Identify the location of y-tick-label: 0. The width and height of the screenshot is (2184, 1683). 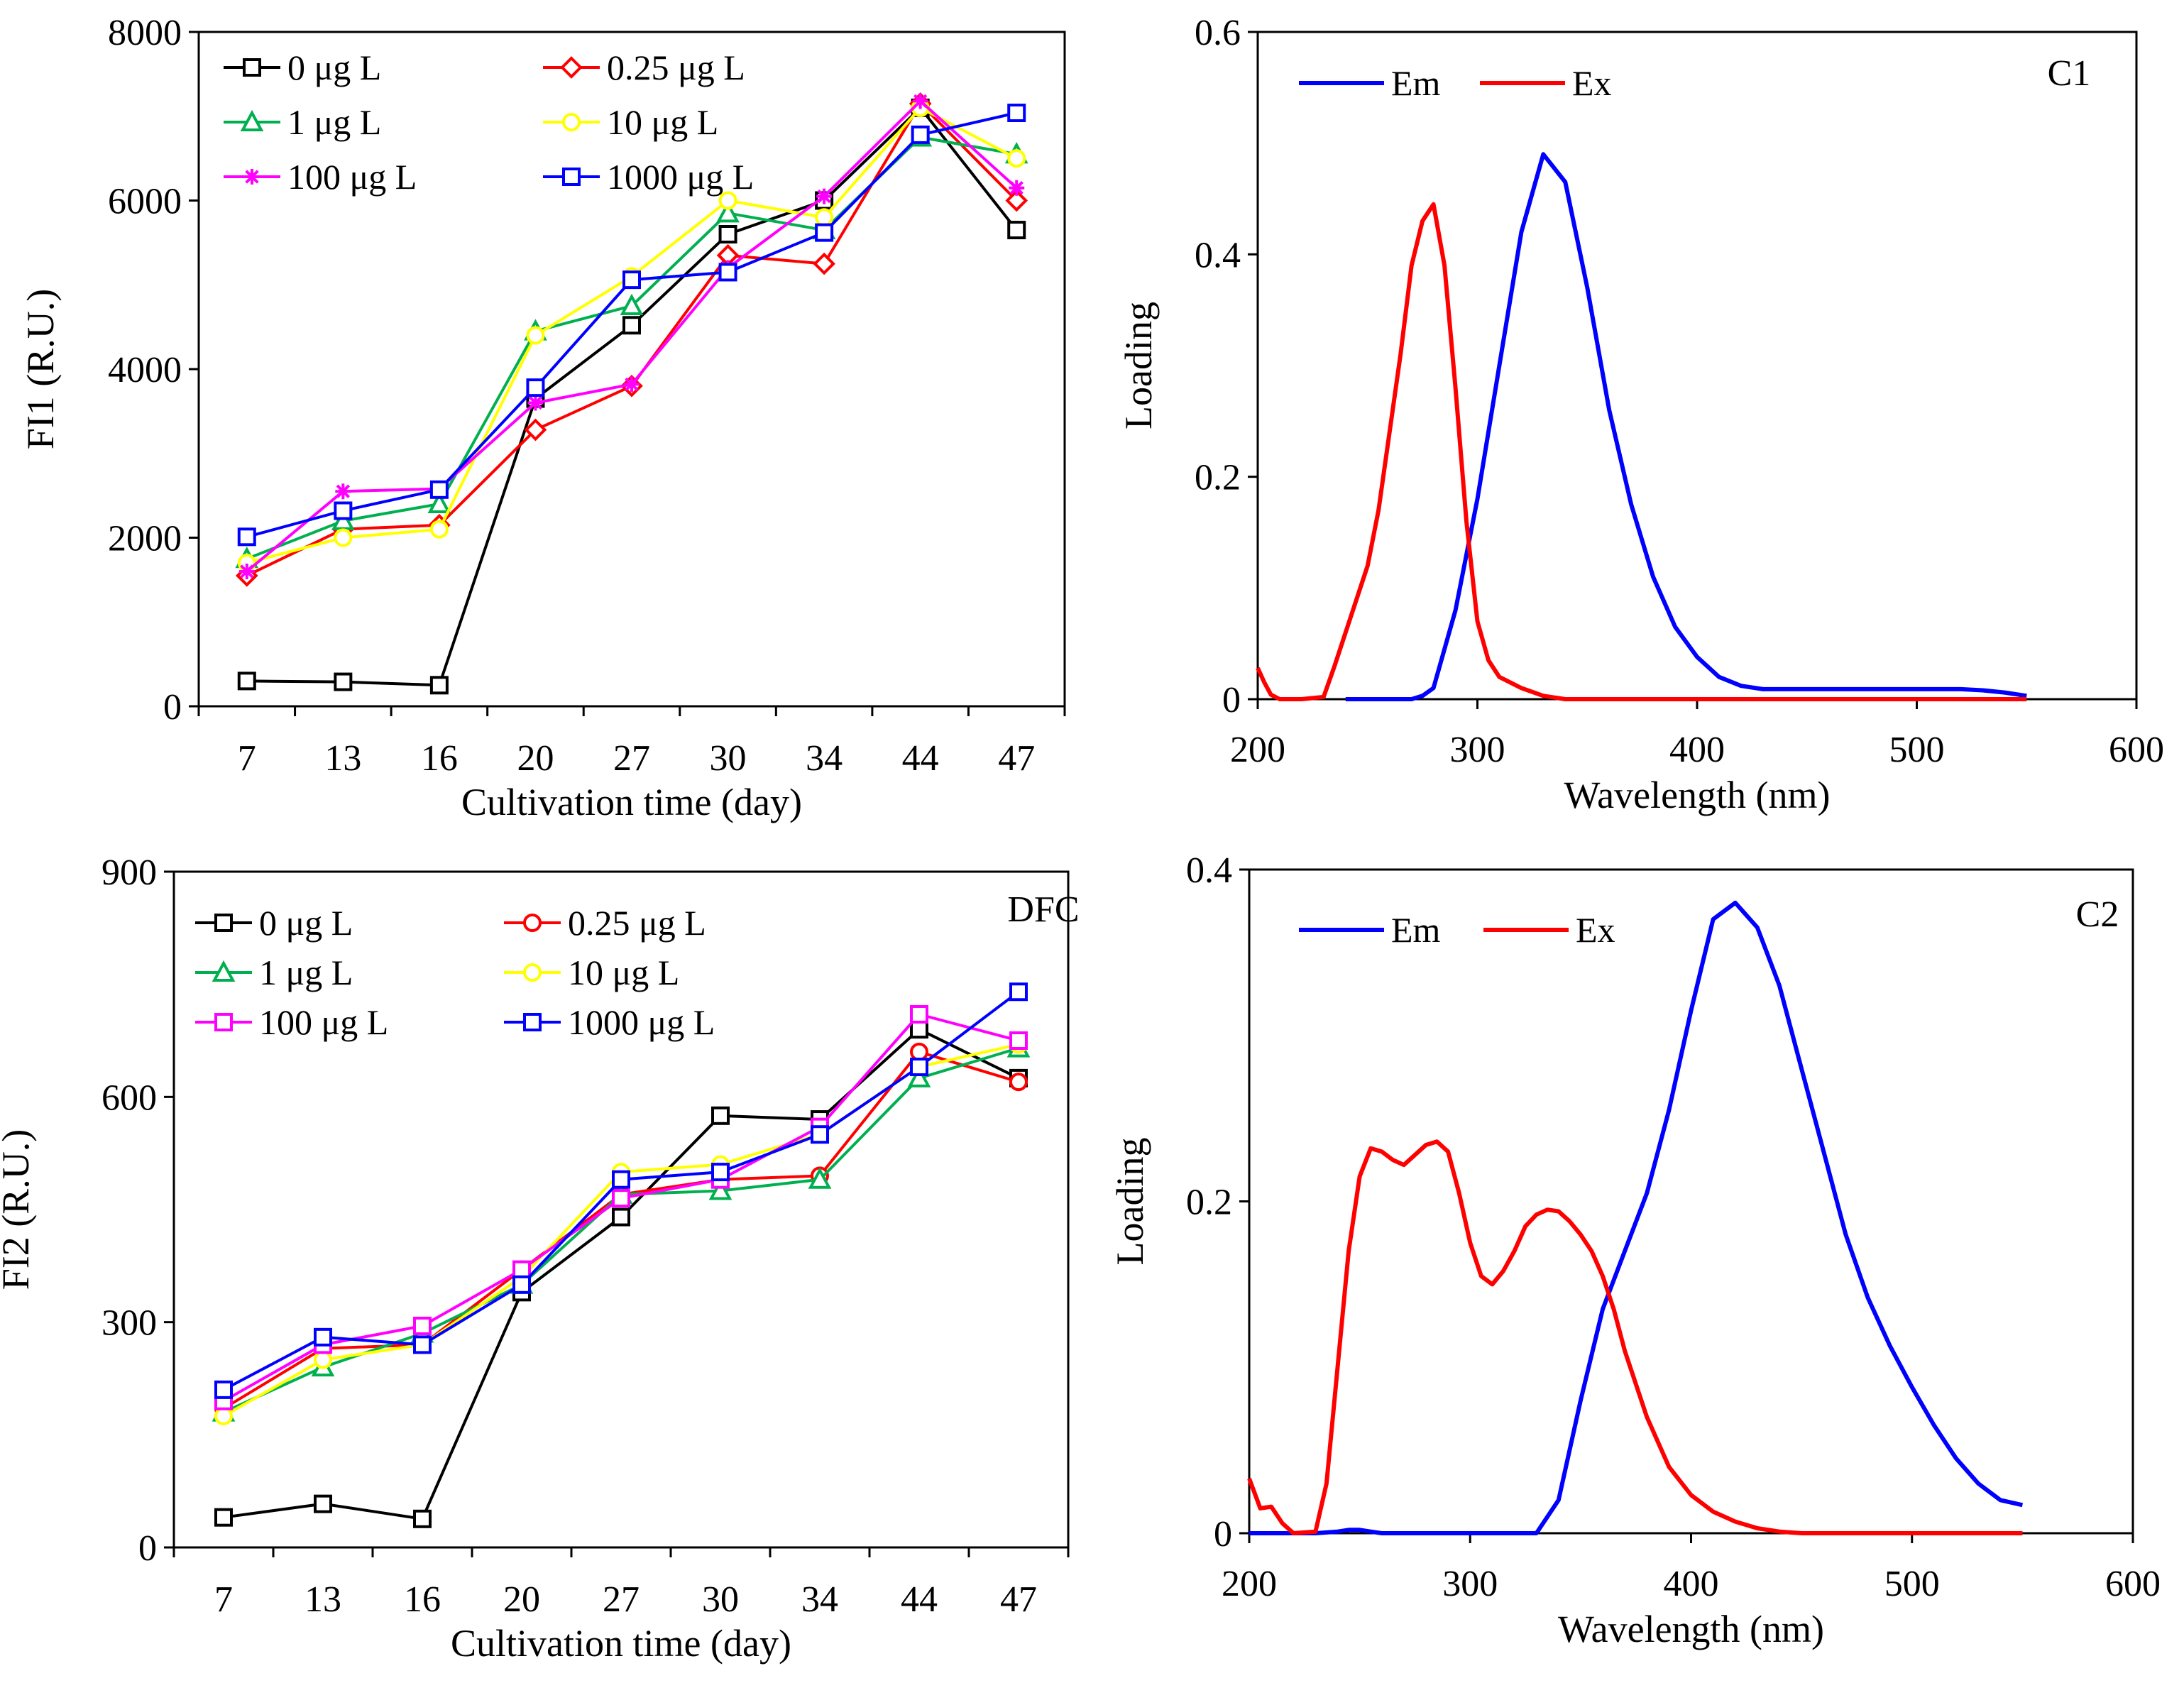
(1232, 700).